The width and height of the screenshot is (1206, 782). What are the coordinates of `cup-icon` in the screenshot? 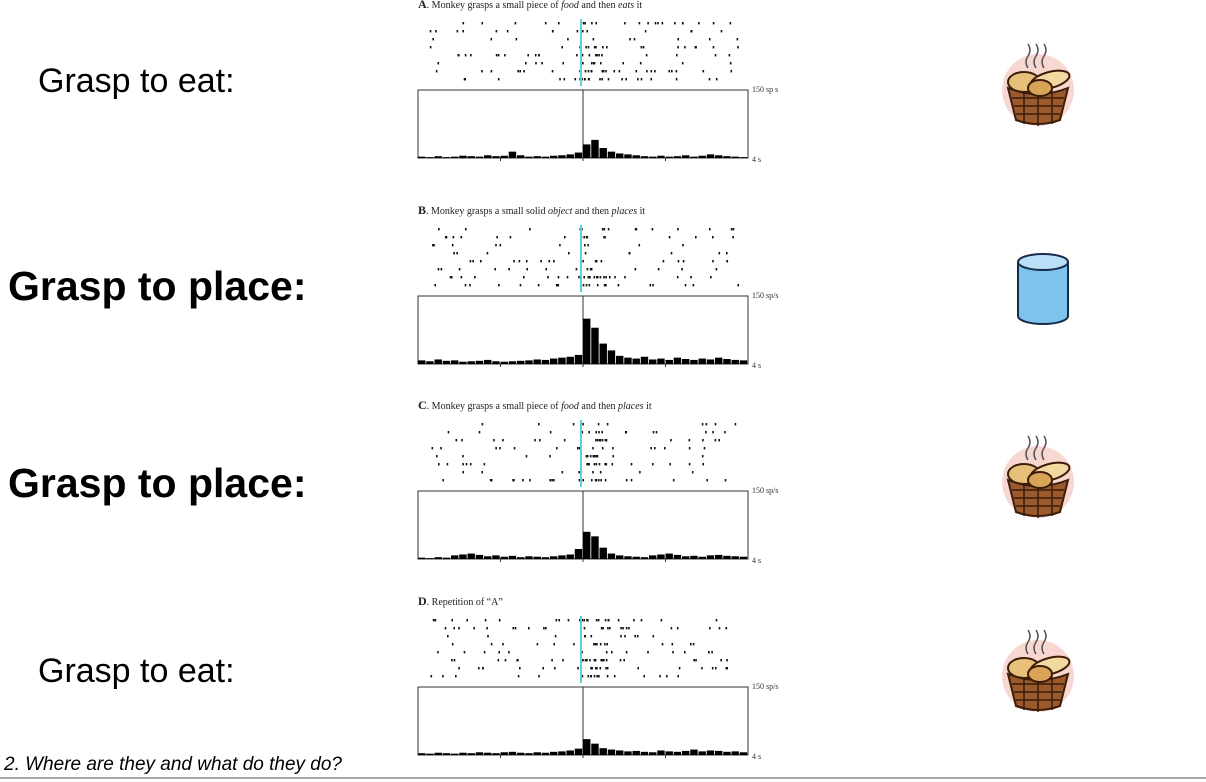 It's located at (1043, 289).